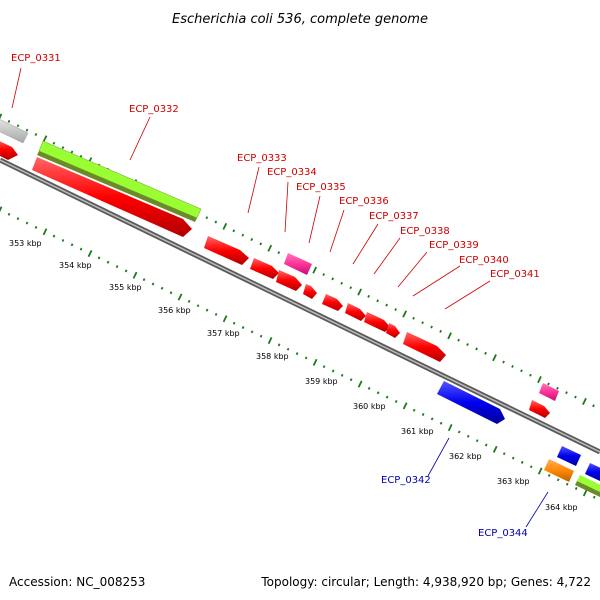  Describe the element at coordinates (425, 231) in the screenshot. I see `gene-label-ecp0338: ECP_0338` at that location.